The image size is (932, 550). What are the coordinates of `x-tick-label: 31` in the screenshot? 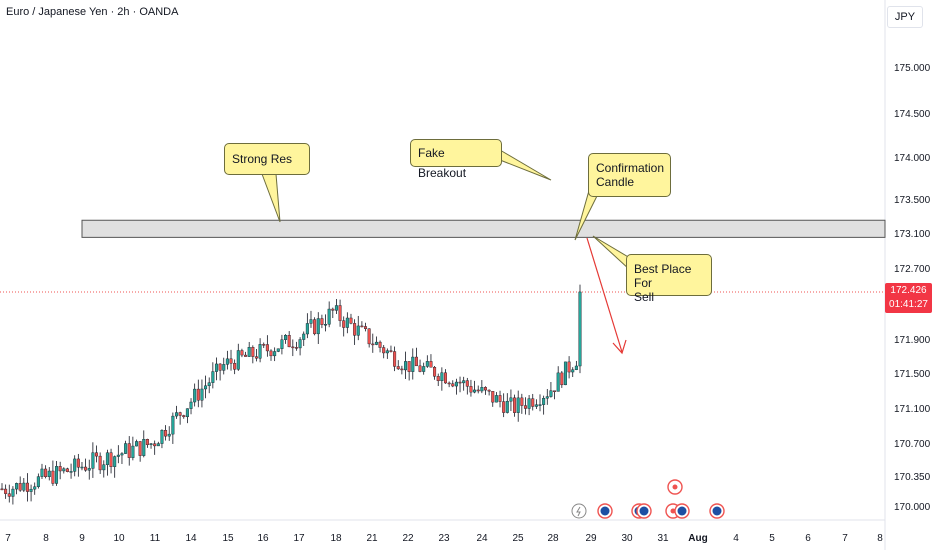 It's located at (663, 538).